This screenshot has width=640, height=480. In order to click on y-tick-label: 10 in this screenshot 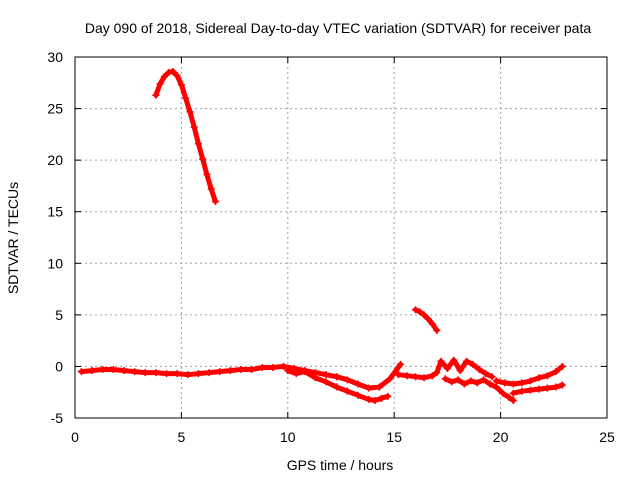, I will do `click(55, 263)`.